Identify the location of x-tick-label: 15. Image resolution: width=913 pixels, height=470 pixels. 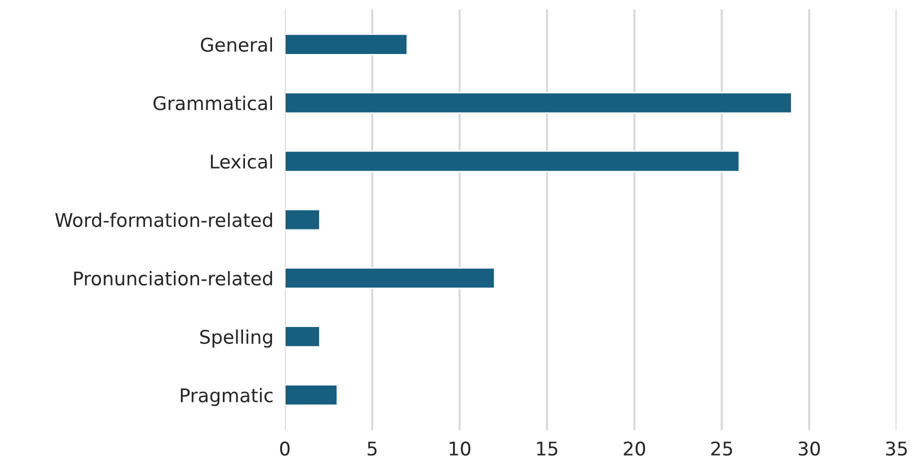
(547, 449).